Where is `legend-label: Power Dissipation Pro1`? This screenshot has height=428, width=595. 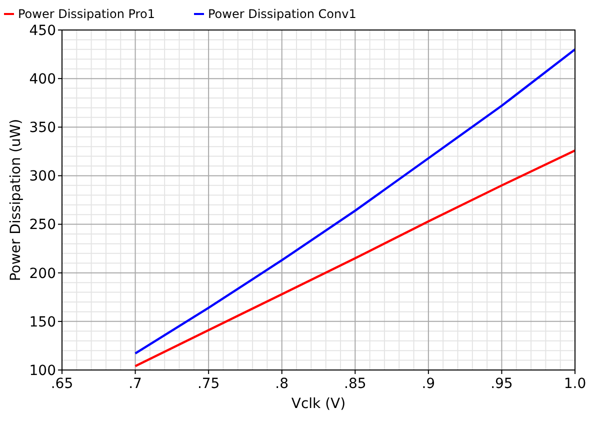 legend-label: Power Dissipation Pro1 is located at coordinates (86, 14).